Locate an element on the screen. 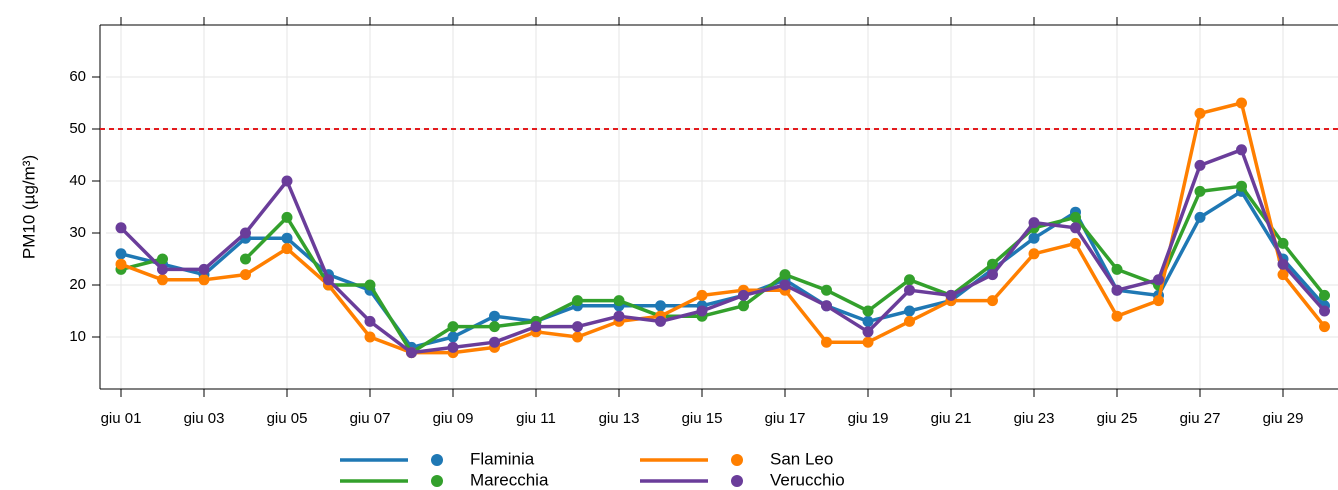 The width and height of the screenshot is (1338, 490). x-tick-label: giu 01 is located at coordinates (121, 418).